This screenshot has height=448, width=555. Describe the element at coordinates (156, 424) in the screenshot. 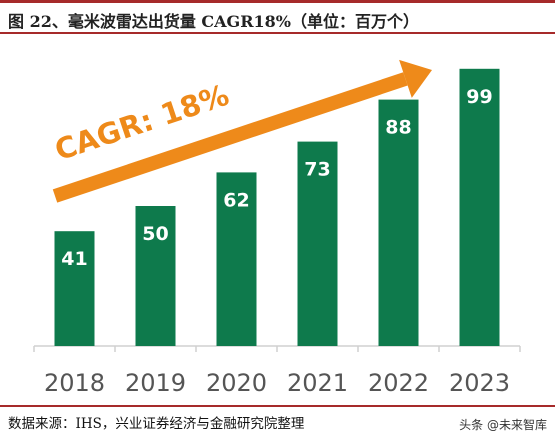

I see `source-note: 数据来源：IHS，兴业证券经济与金融研究院整理` at that location.